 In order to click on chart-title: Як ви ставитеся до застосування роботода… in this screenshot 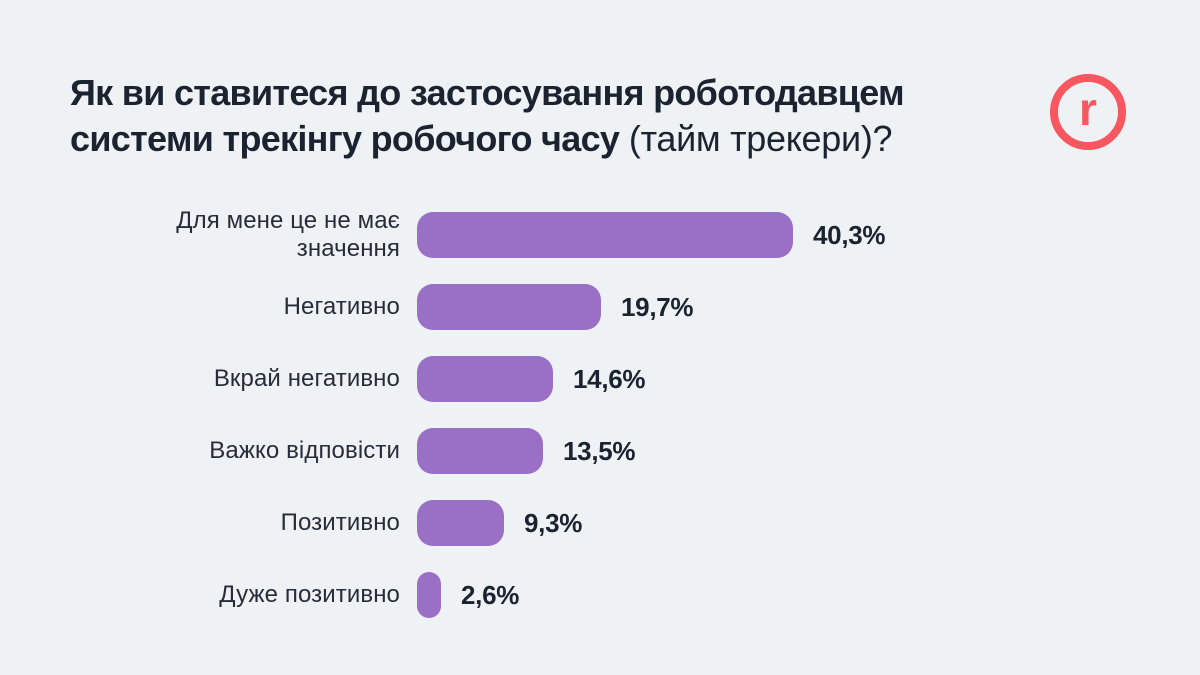, I will do `click(550, 116)`.